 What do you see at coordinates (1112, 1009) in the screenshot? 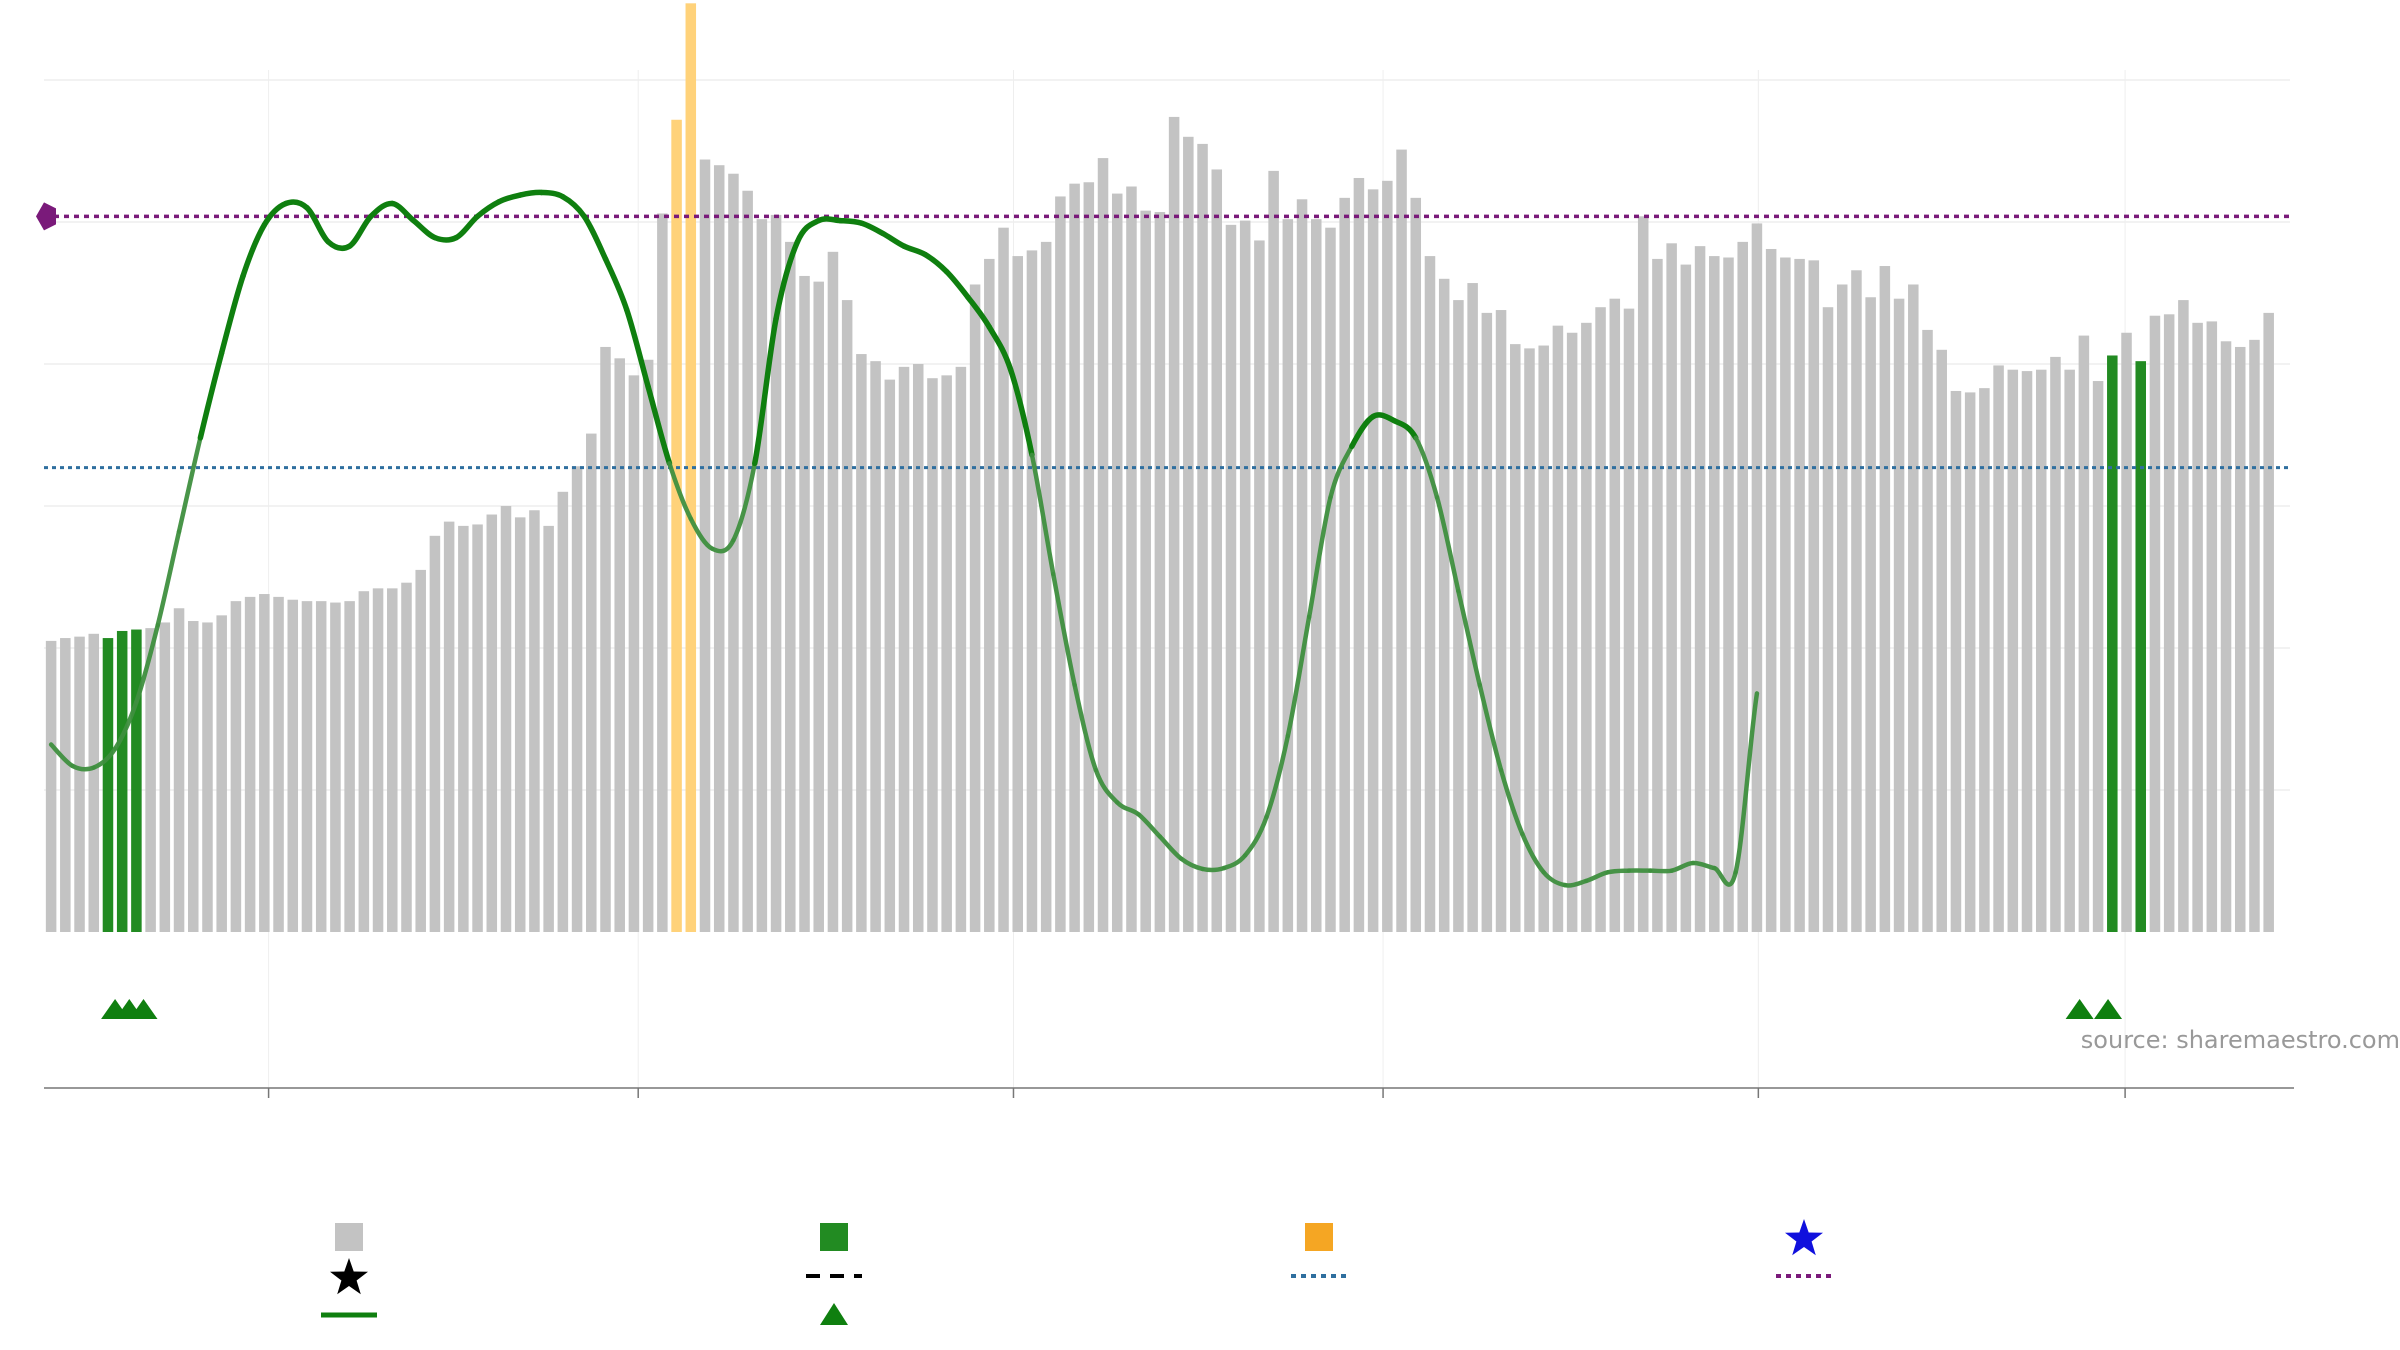
I see `accumulation-markers` at bounding box center [1112, 1009].